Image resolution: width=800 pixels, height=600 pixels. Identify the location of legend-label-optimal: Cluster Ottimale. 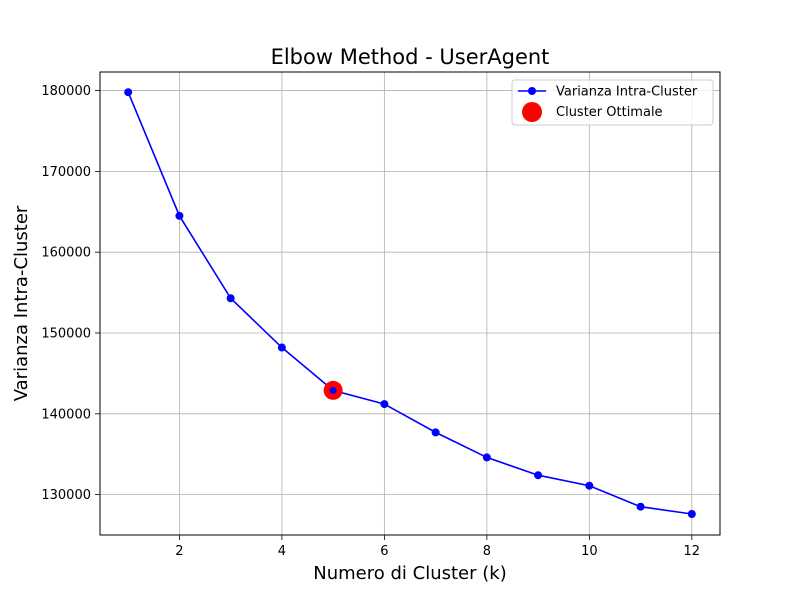
(609, 112).